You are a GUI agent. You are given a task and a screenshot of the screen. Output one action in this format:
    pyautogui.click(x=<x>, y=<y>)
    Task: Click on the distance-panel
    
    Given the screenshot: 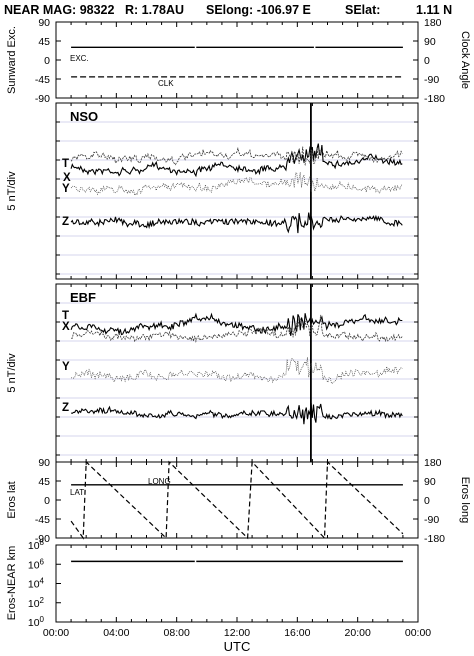 What is the action you would take?
    pyautogui.click(x=237, y=583)
    